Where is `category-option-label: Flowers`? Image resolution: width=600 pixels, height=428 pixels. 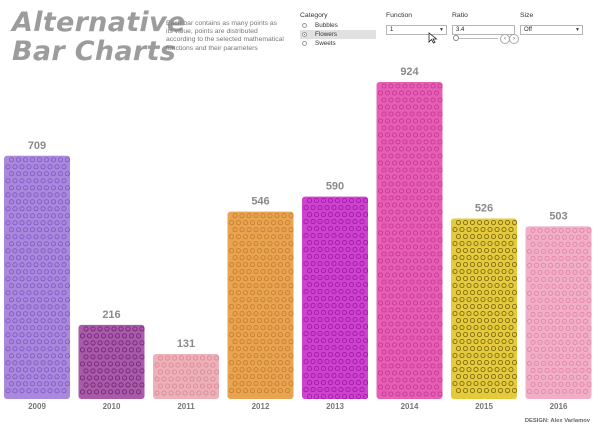 category-option-label: Flowers is located at coordinates (326, 34).